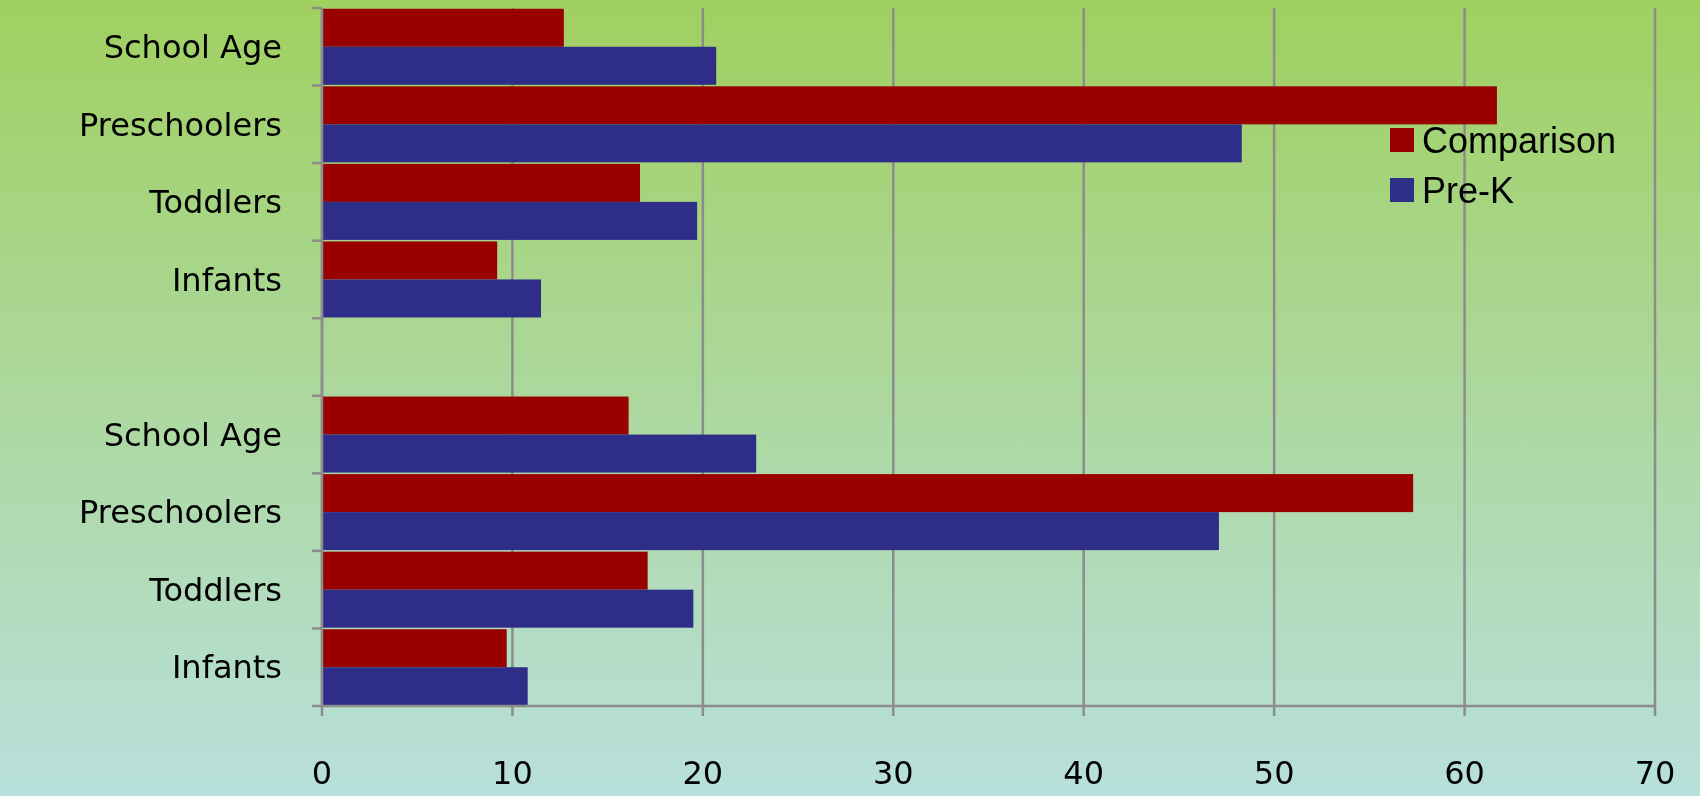 The width and height of the screenshot is (1700, 796). What do you see at coordinates (1519, 140) in the screenshot?
I see `legend-label: Comparison` at bounding box center [1519, 140].